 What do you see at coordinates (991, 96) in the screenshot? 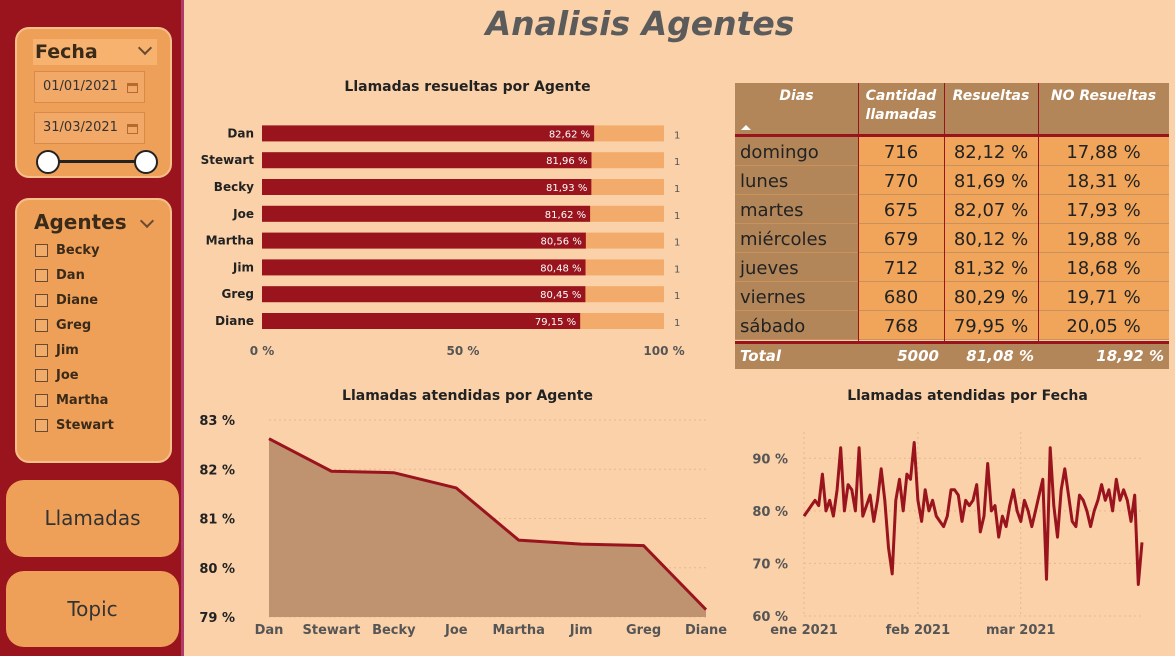
I see `header-resueltas: Resueltas` at bounding box center [991, 96].